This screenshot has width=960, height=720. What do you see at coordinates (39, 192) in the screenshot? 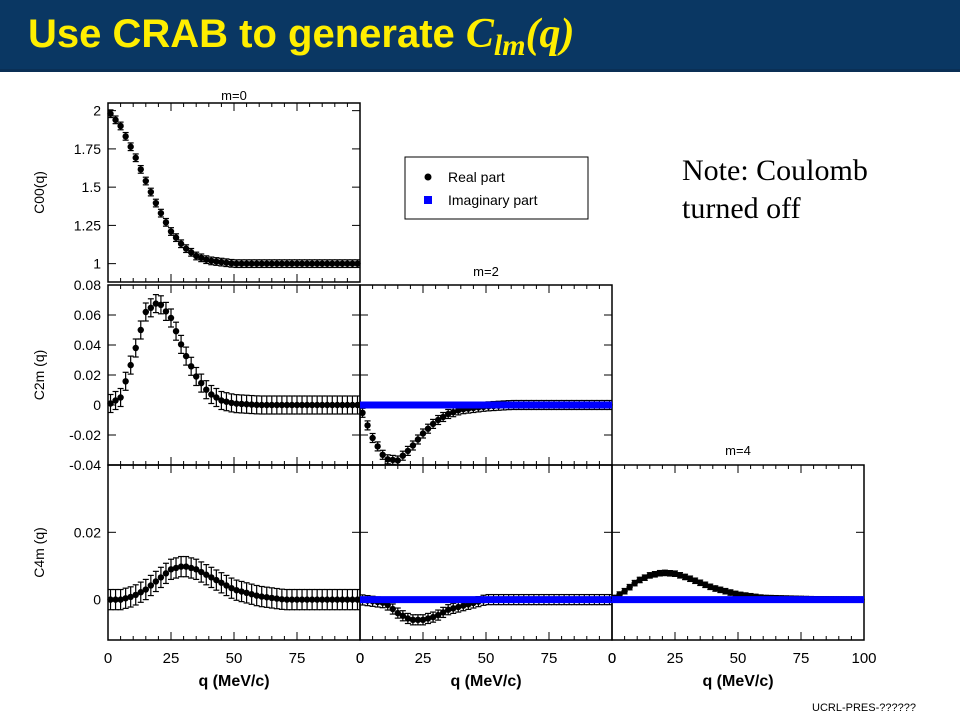
I see `y-axis-label: C00(q)` at bounding box center [39, 192].